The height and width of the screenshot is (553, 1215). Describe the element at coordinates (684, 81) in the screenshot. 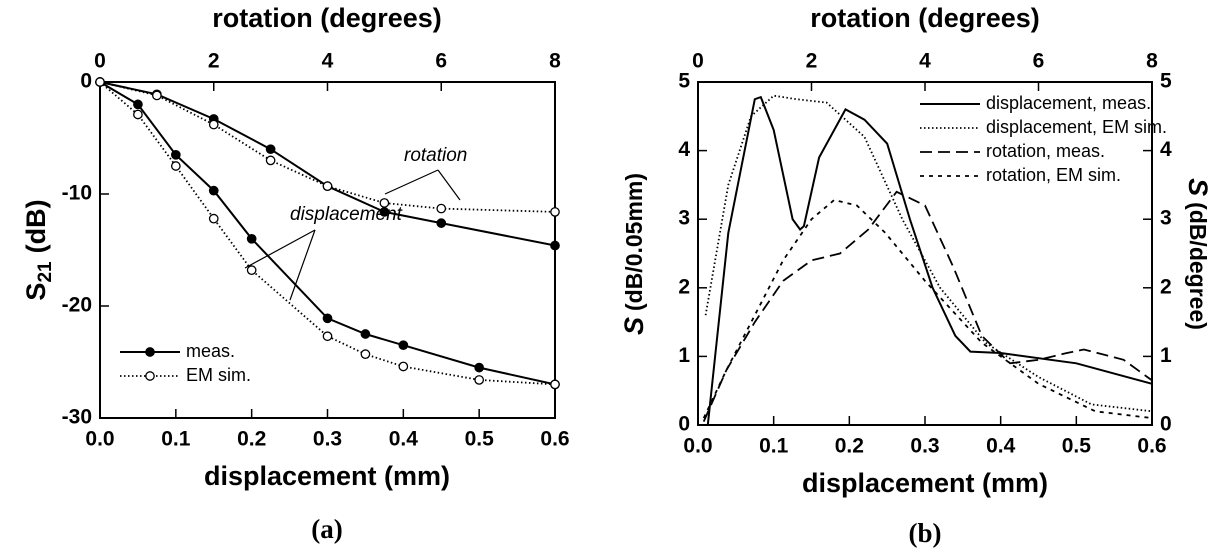

I see `y-tick-label: 5` at that location.